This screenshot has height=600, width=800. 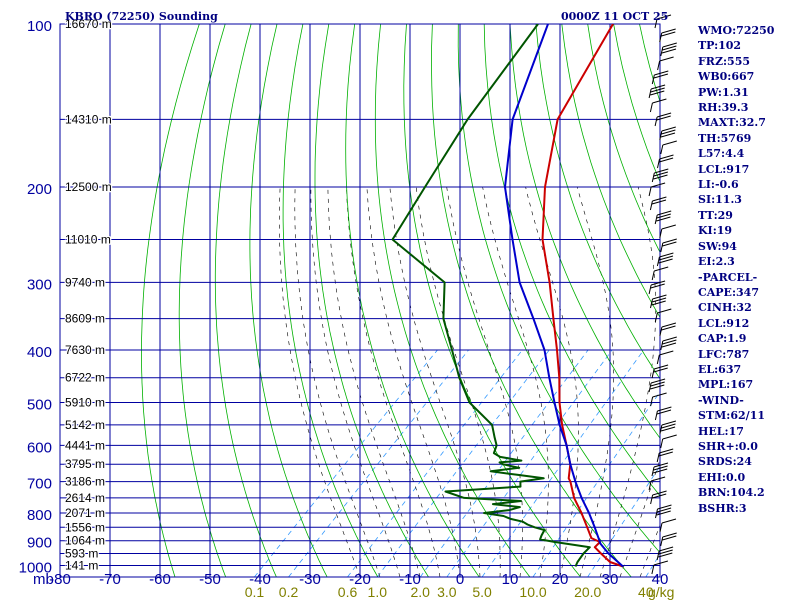 I want to click on temperature-tick-label: 20, so click(x=560, y=579).